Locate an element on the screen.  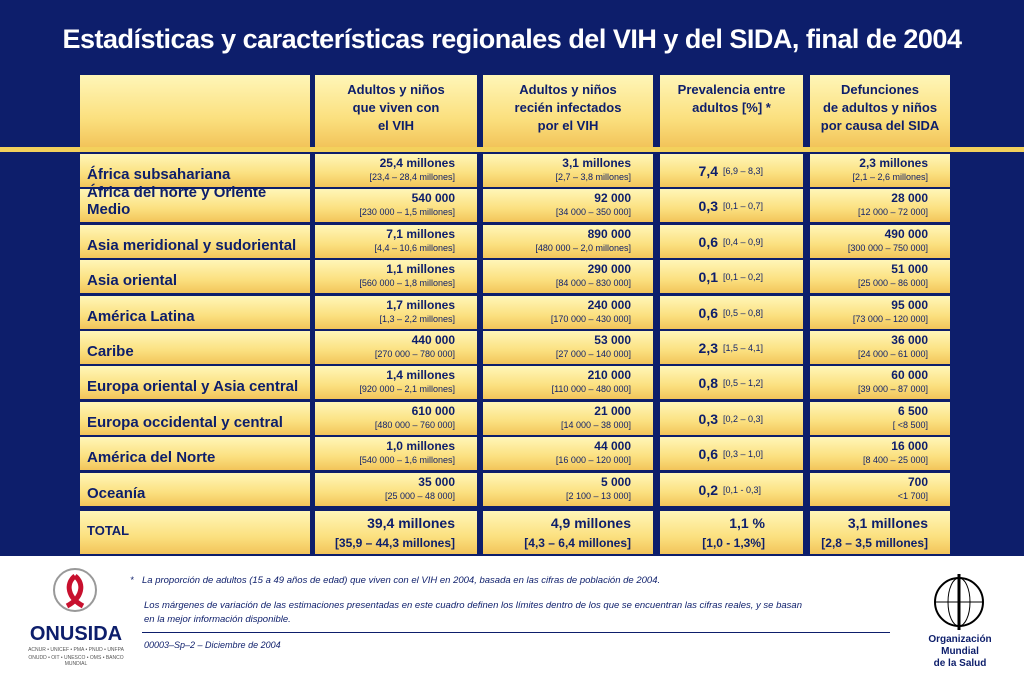
range: [23,4 – 28,4 millones] is located at coordinates (412, 177).